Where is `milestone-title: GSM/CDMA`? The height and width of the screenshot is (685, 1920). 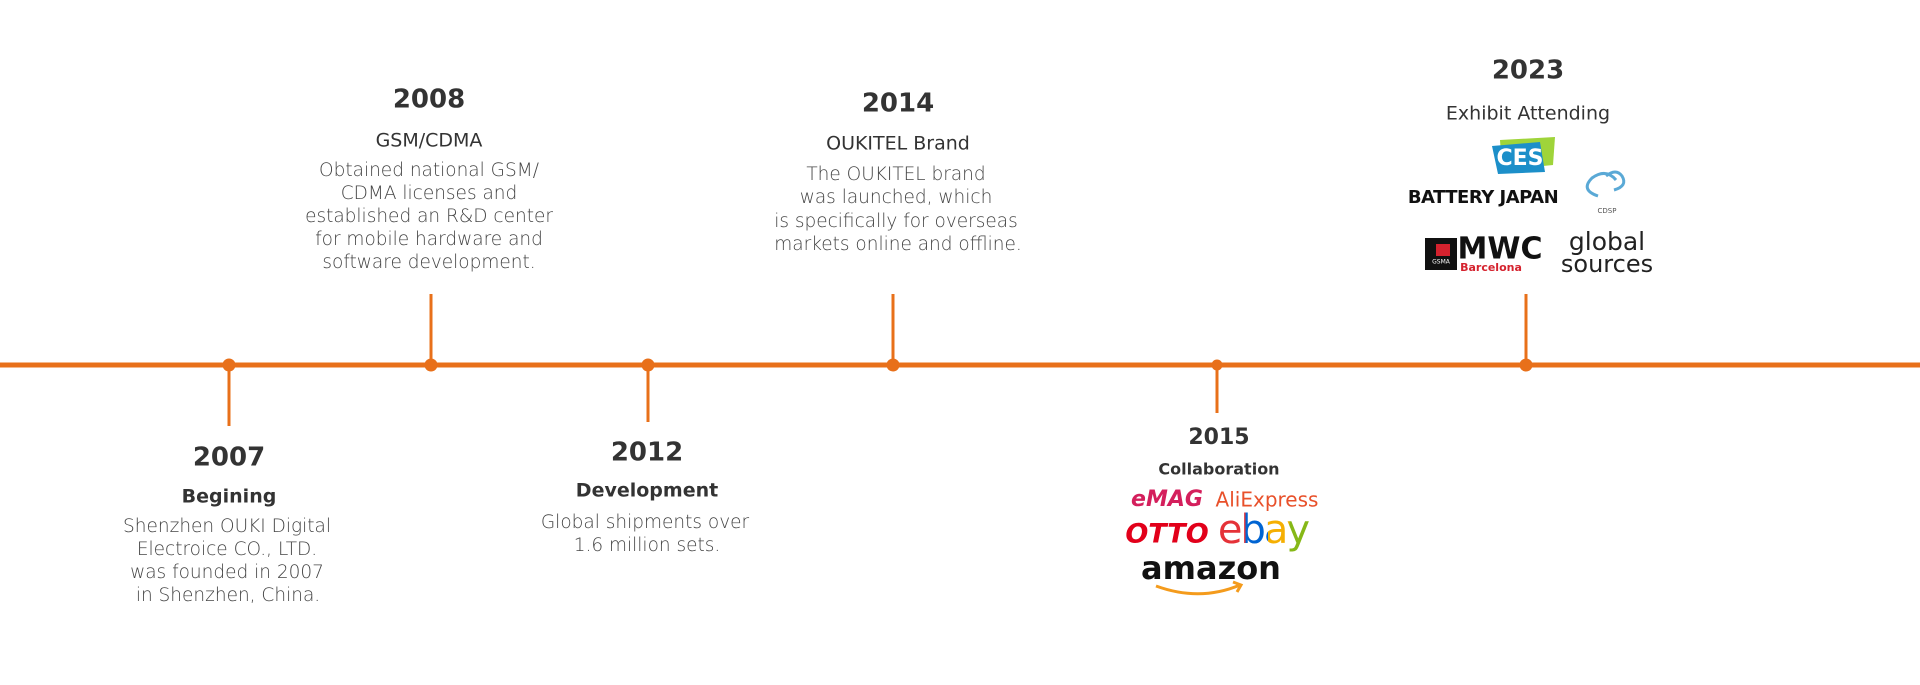
milestone-title: GSM/CDMA is located at coordinates (429, 141).